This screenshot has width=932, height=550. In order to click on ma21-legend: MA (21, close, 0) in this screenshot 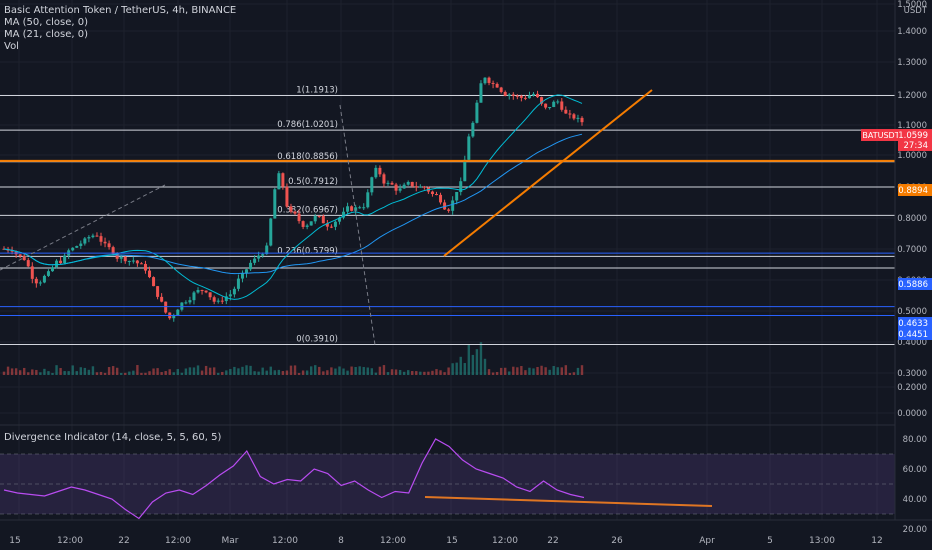, I will do `click(46, 34)`.